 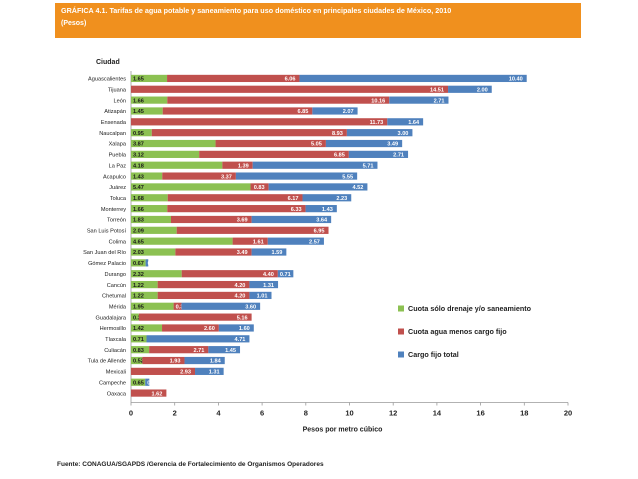 I want to click on data-label: 1.59, so click(x=276, y=253).